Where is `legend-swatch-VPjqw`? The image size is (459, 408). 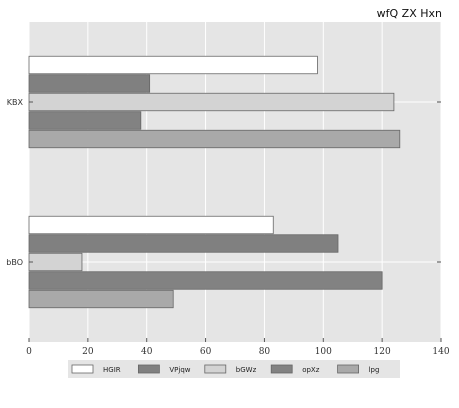 legend-swatch-VPjqw is located at coordinates (148, 369).